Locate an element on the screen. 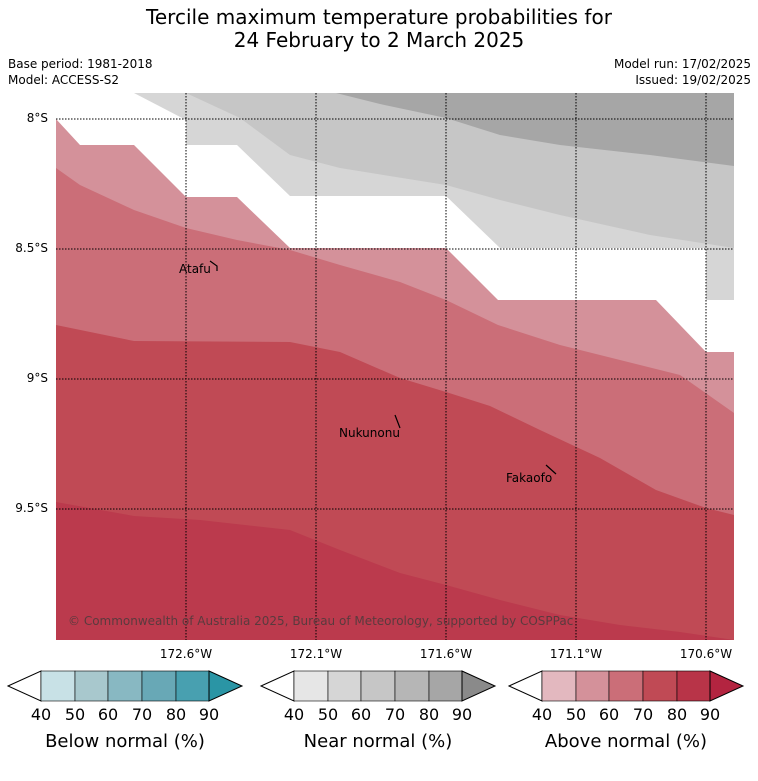 The image size is (758, 781). issued-date: Issued: 19/02/2025 is located at coordinates (693, 80).